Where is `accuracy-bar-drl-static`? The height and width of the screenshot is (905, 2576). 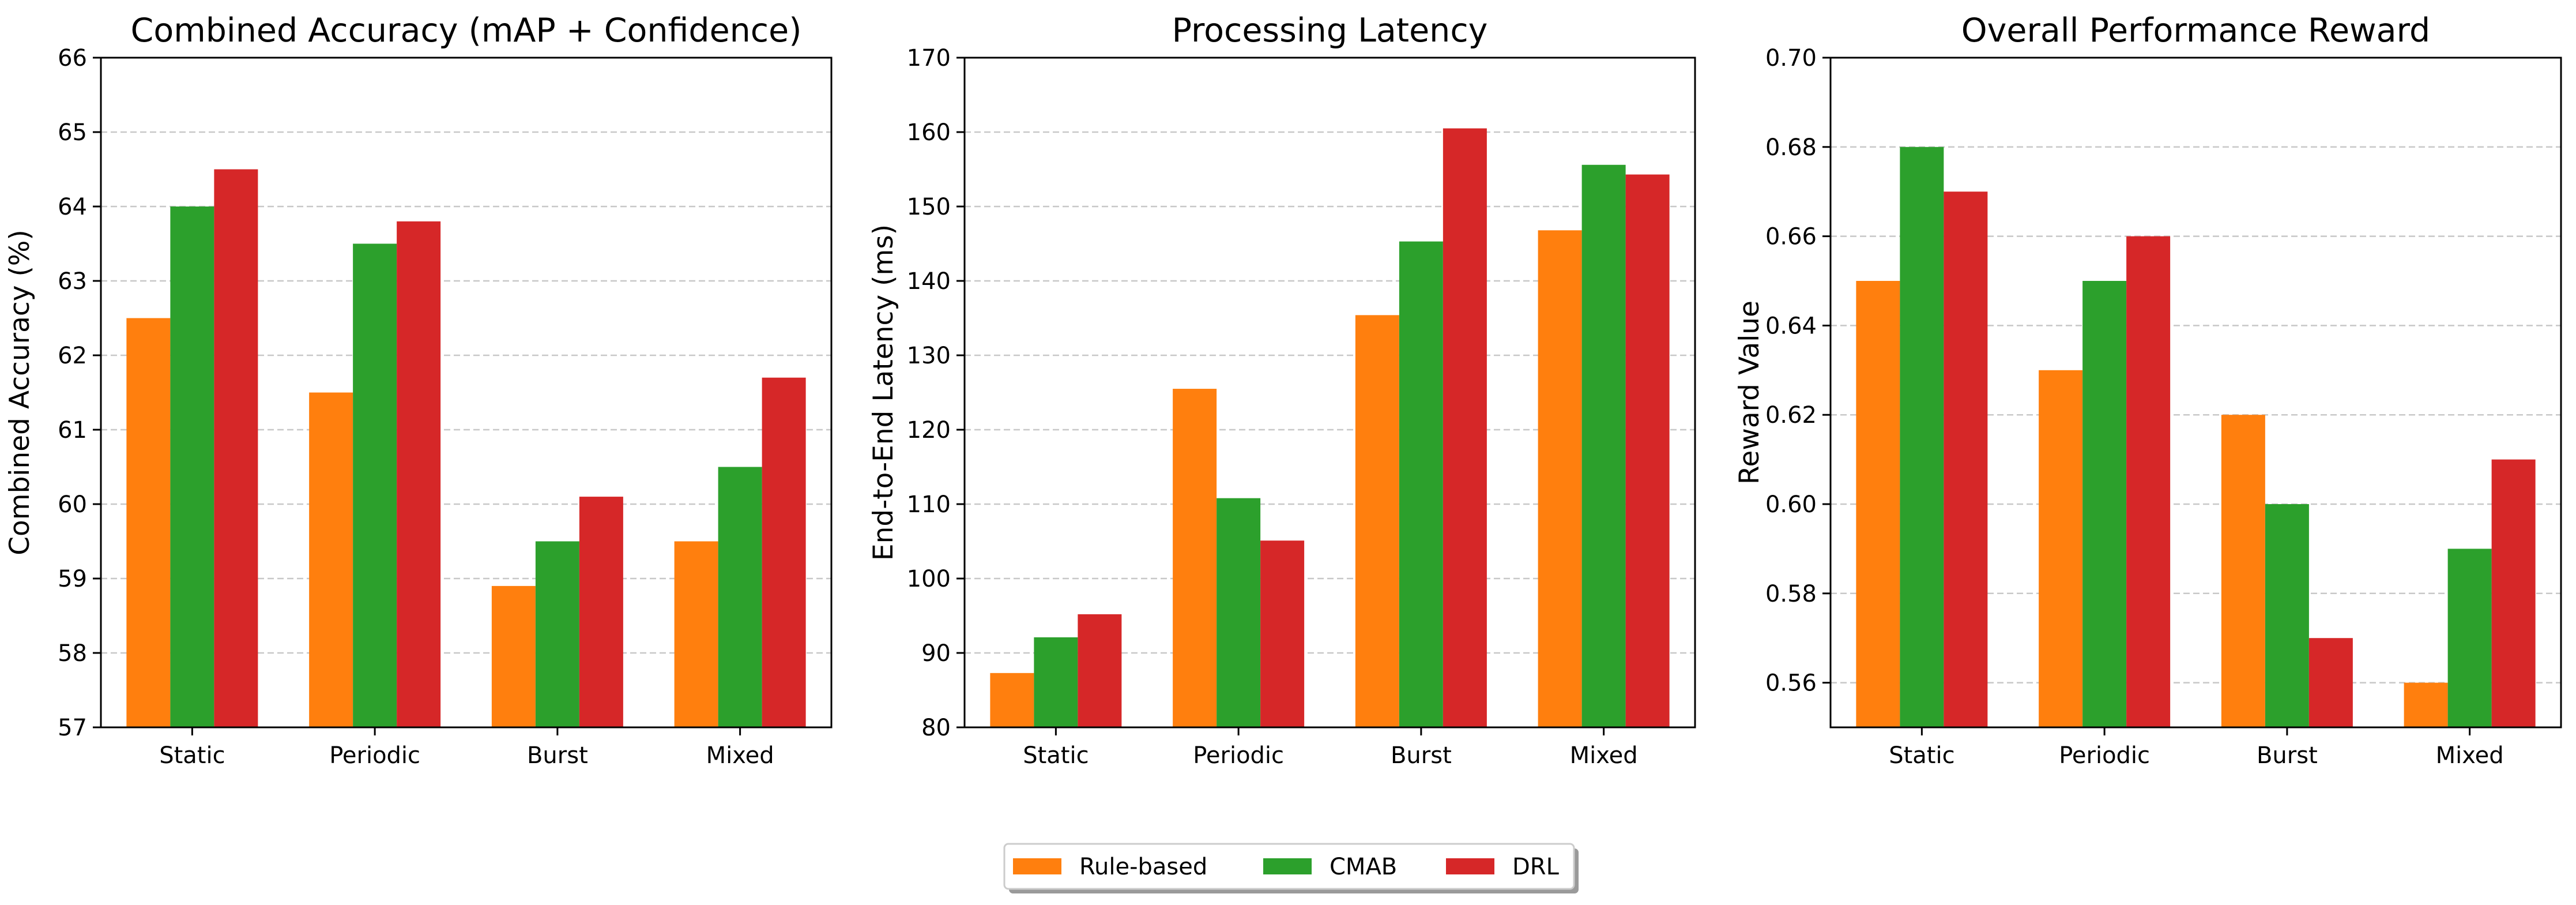
accuracy-bar-drl-static is located at coordinates (236, 448).